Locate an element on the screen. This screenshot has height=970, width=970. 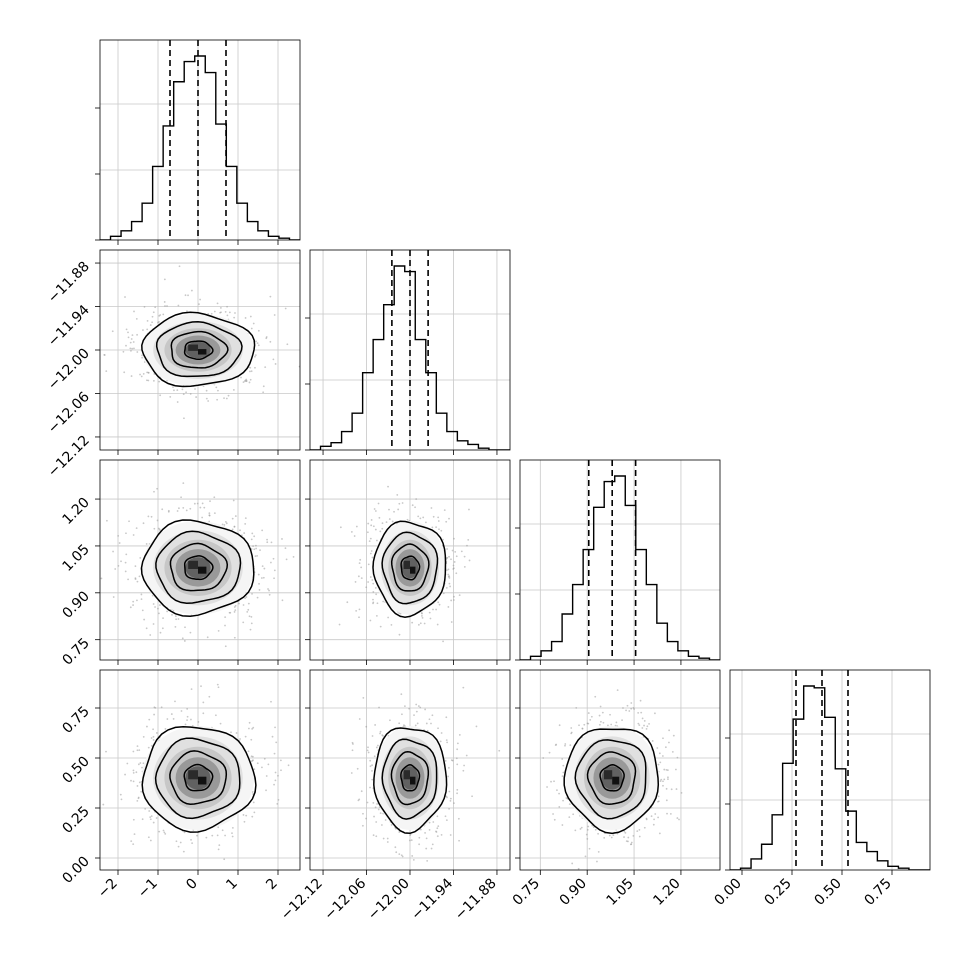
y-tick-label: 0.50 is located at coordinates (75, 770).